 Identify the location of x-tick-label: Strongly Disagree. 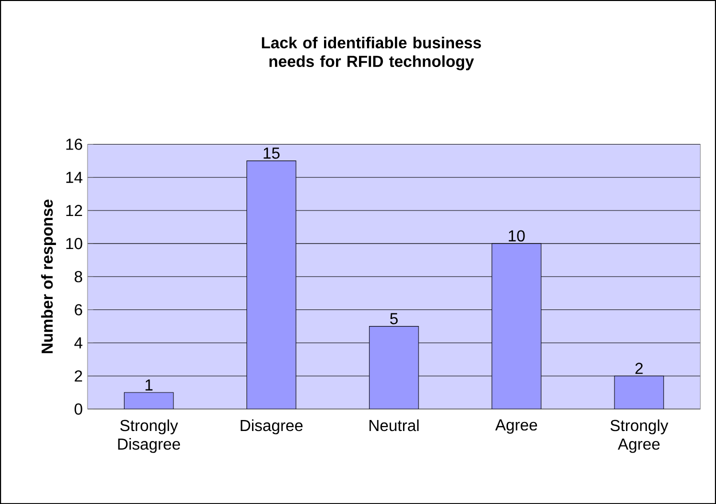
(149, 436).